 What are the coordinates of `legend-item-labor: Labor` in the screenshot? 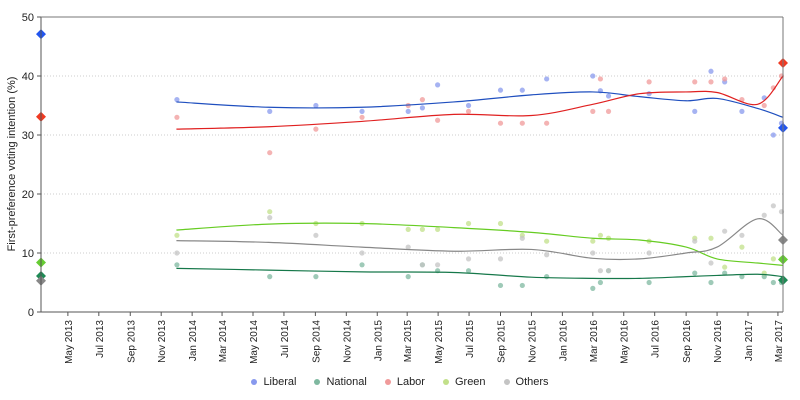 It's located at (404, 382).